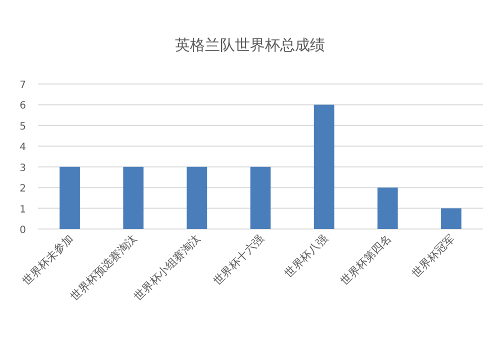 The width and height of the screenshot is (500, 362). I want to click on y-tick-label: 5, so click(23, 126).